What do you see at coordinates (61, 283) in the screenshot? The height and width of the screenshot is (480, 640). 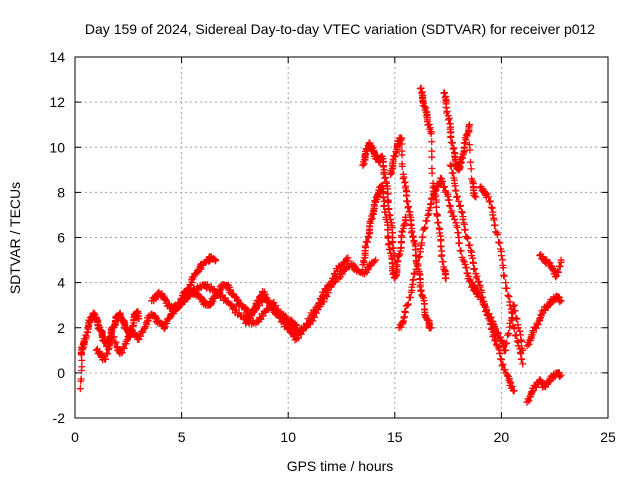 I see `y-tick-label: 4` at bounding box center [61, 283].